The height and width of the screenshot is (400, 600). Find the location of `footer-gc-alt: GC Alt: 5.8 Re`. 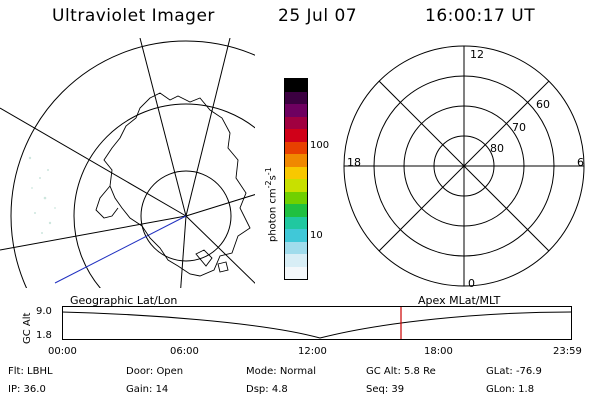

footer-gc-alt: GC Alt: 5.8 Re is located at coordinates (401, 371).